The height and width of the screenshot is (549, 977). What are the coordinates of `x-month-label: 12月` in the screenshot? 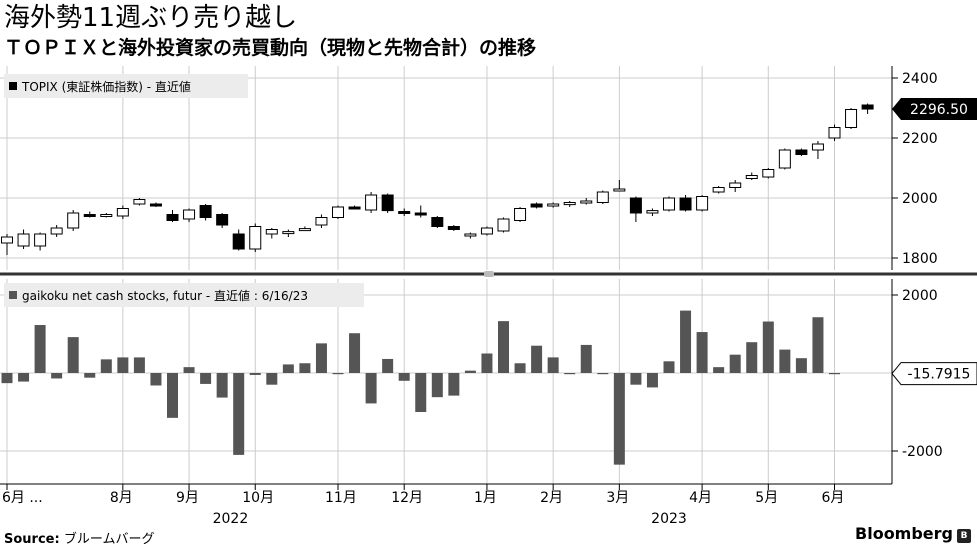 It's located at (407, 498).